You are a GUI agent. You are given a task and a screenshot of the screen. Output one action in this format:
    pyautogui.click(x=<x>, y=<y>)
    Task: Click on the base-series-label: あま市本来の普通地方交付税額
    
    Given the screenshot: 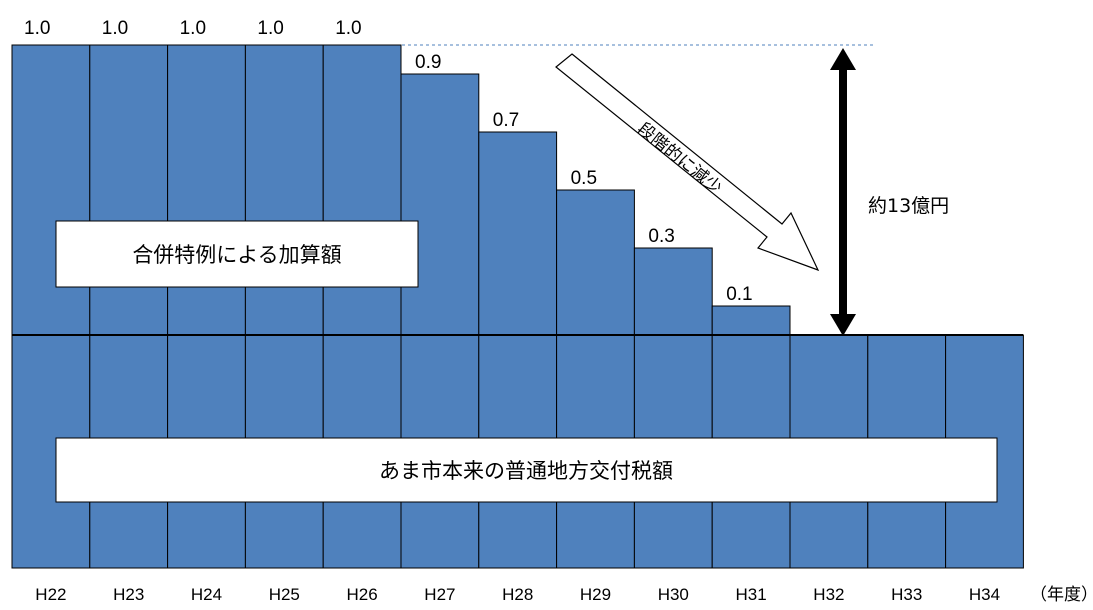 What is the action you would take?
    pyautogui.click(x=526, y=471)
    